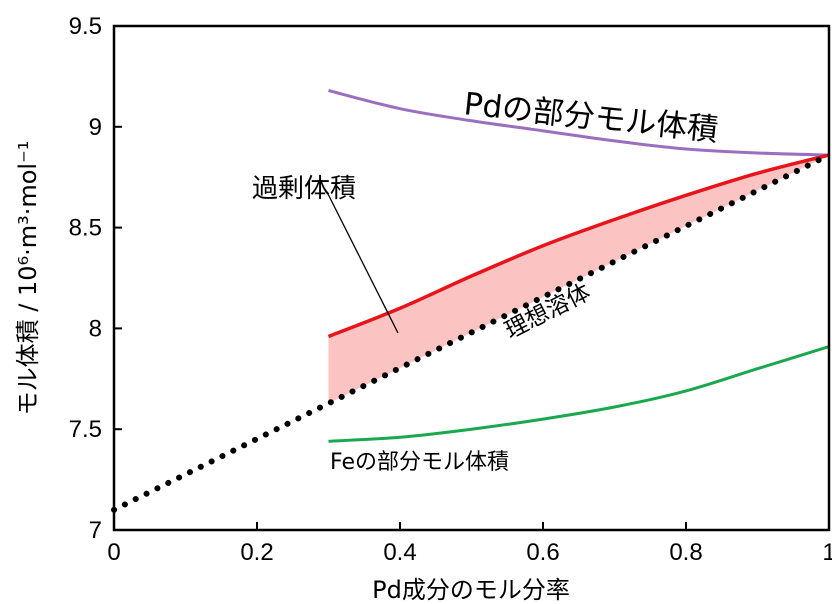  What do you see at coordinates (95, 530) in the screenshot?
I see `y-tick-label: 7` at bounding box center [95, 530].